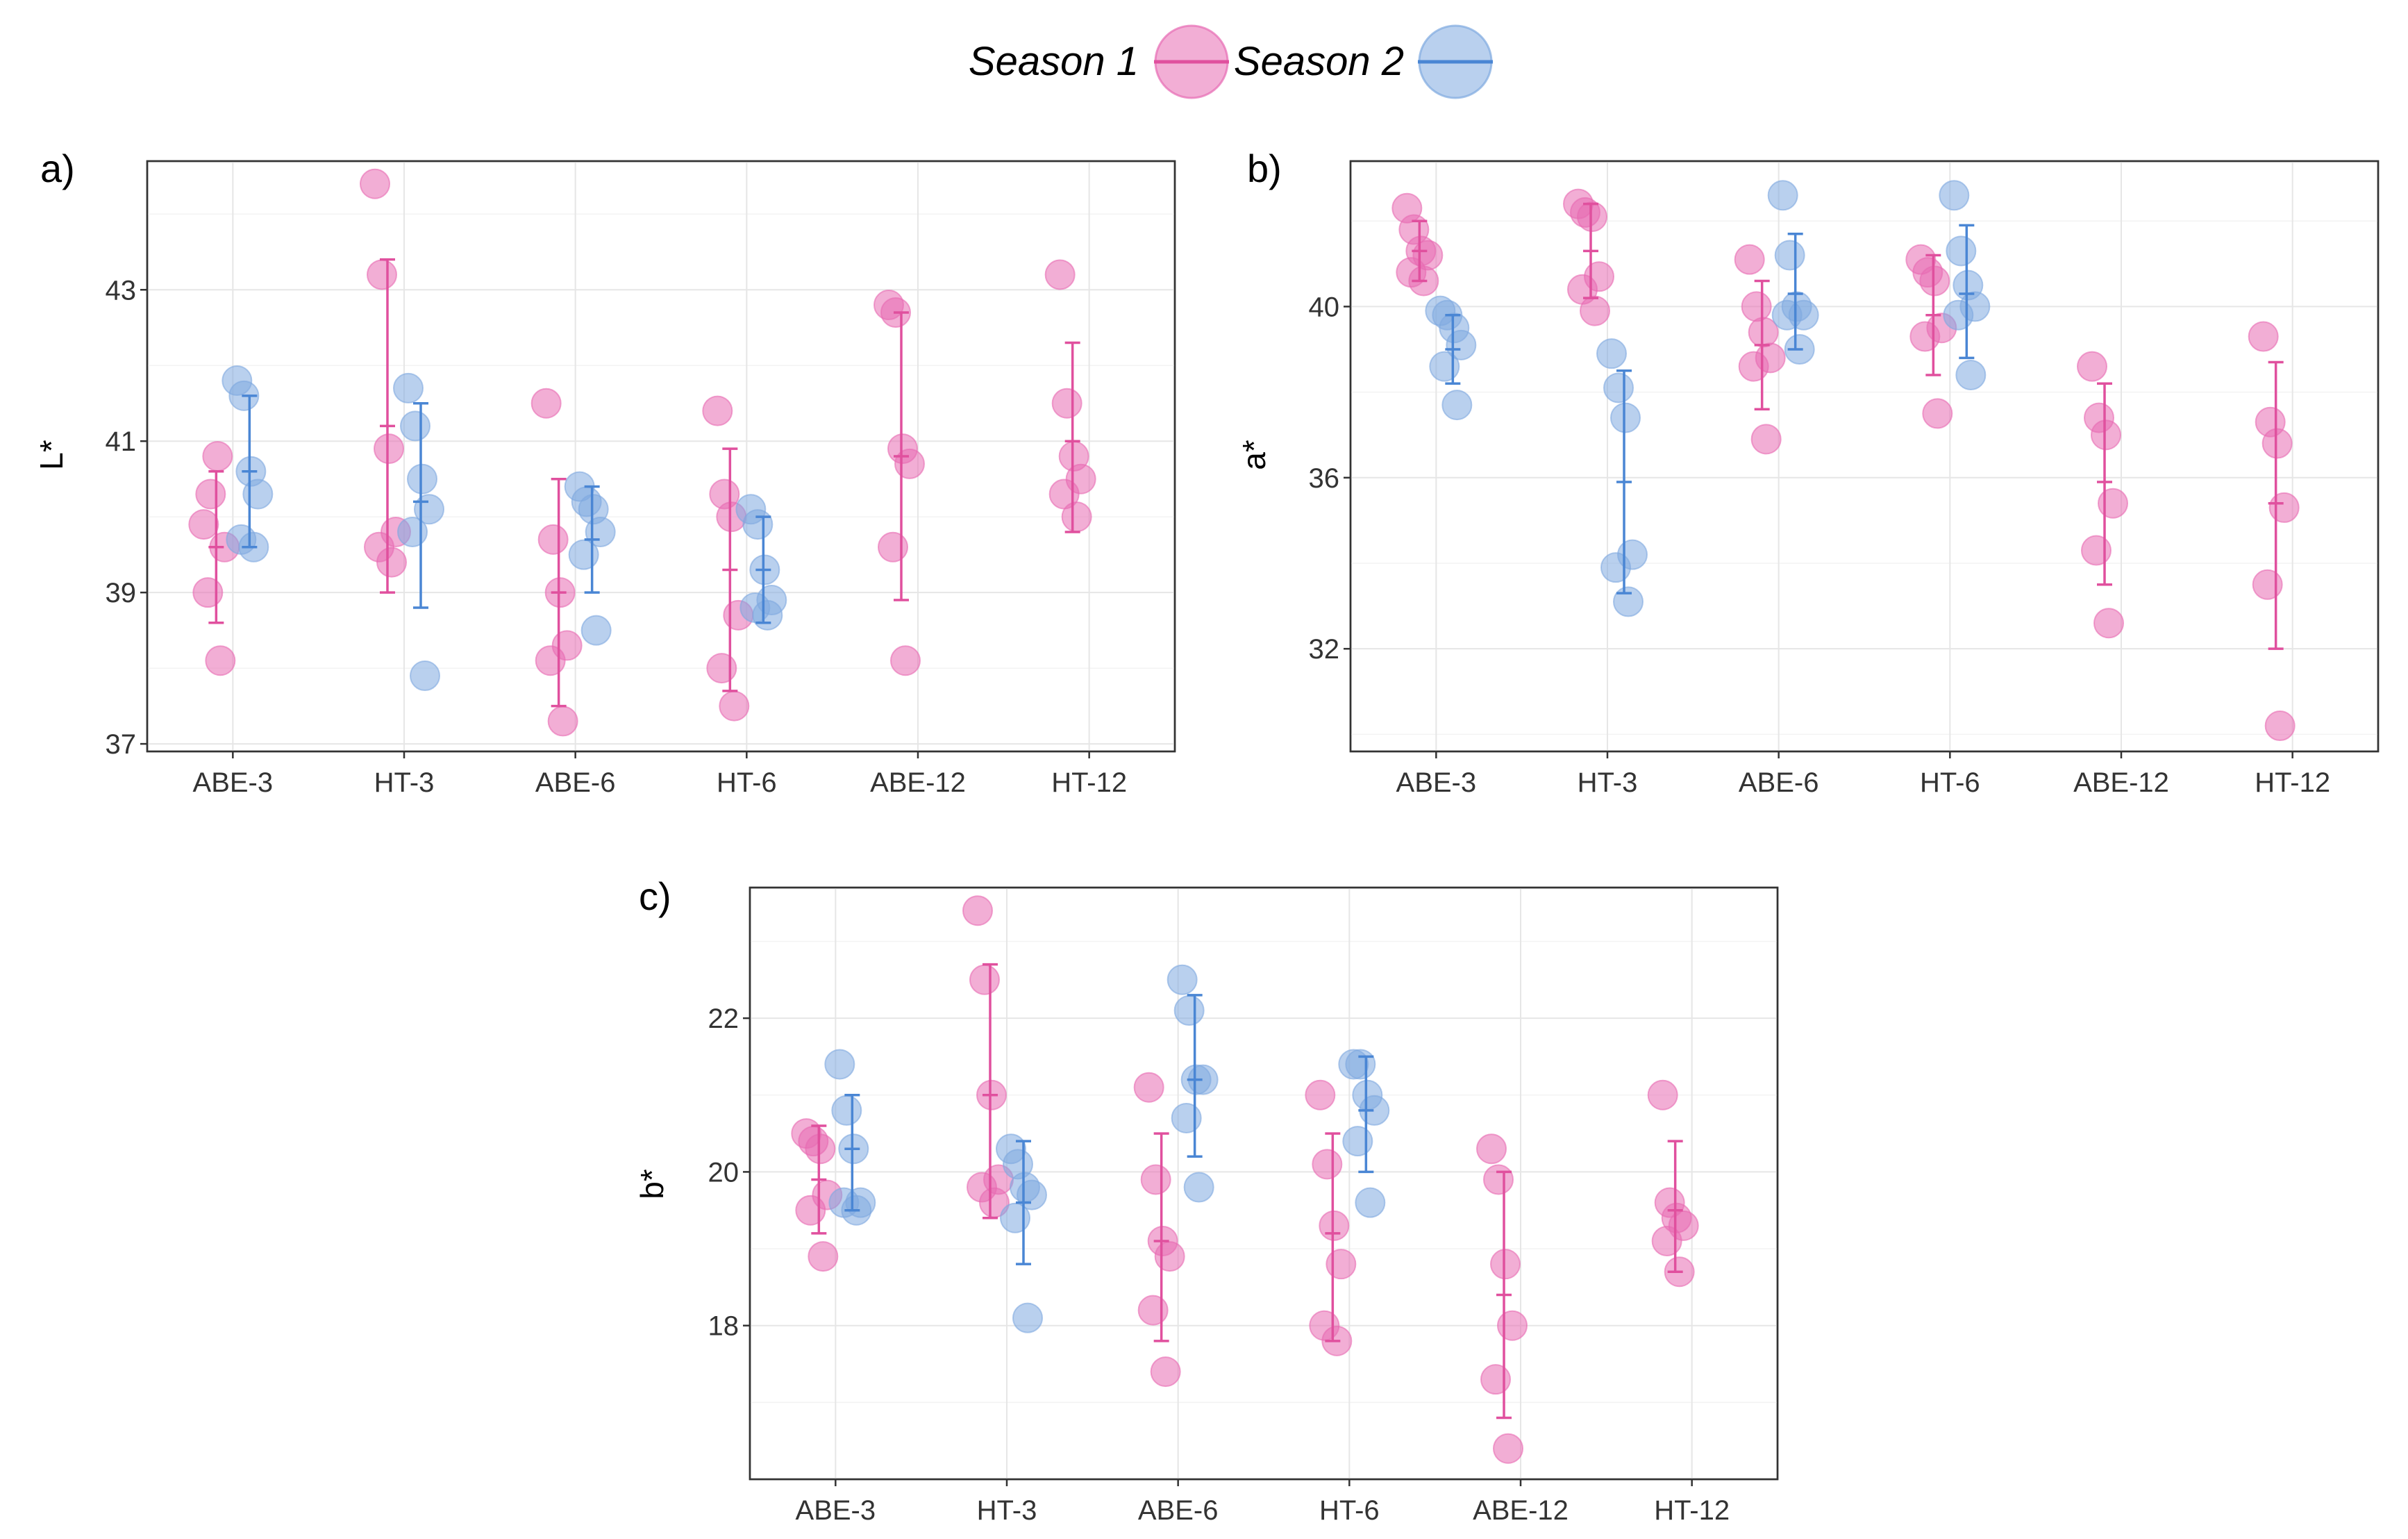  What do you see at coordinates (2121, 782) in the screenshot?
I see `x-tick-label-b: ABE-12` at bounding box center [2121, 782].